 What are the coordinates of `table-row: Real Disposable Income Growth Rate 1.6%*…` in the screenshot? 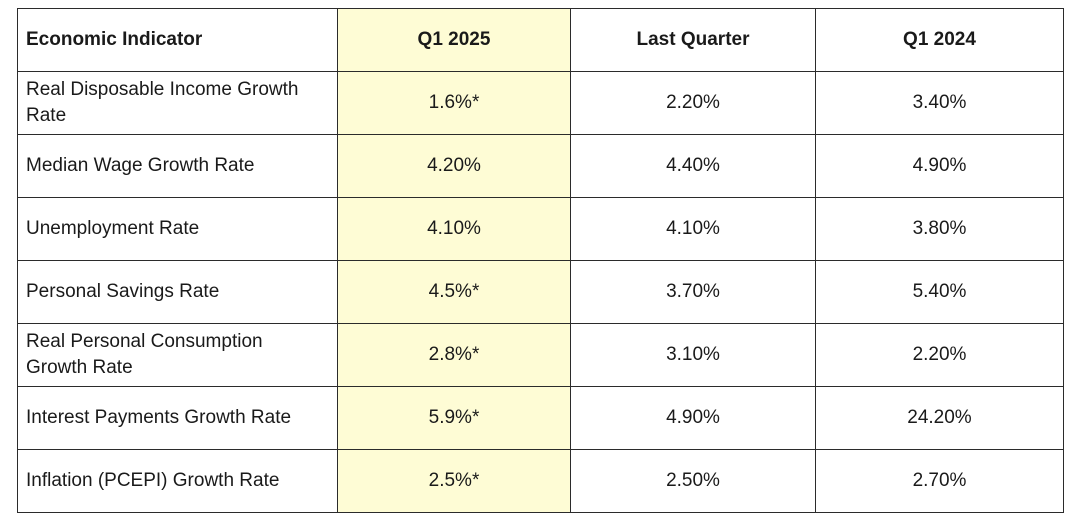 It's located at (541, 103).